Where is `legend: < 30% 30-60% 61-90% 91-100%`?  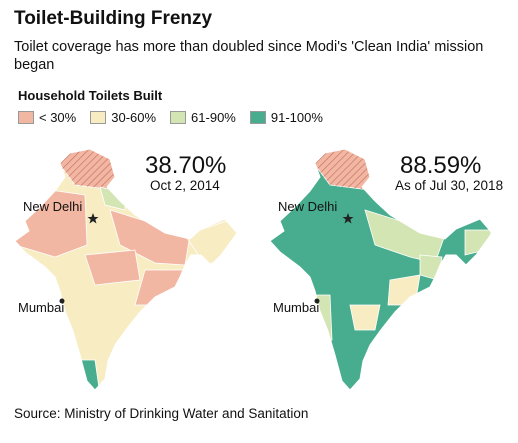 legend: < 30% 30-60% 61-90% 91-100% is located at coordinates (170, 117).